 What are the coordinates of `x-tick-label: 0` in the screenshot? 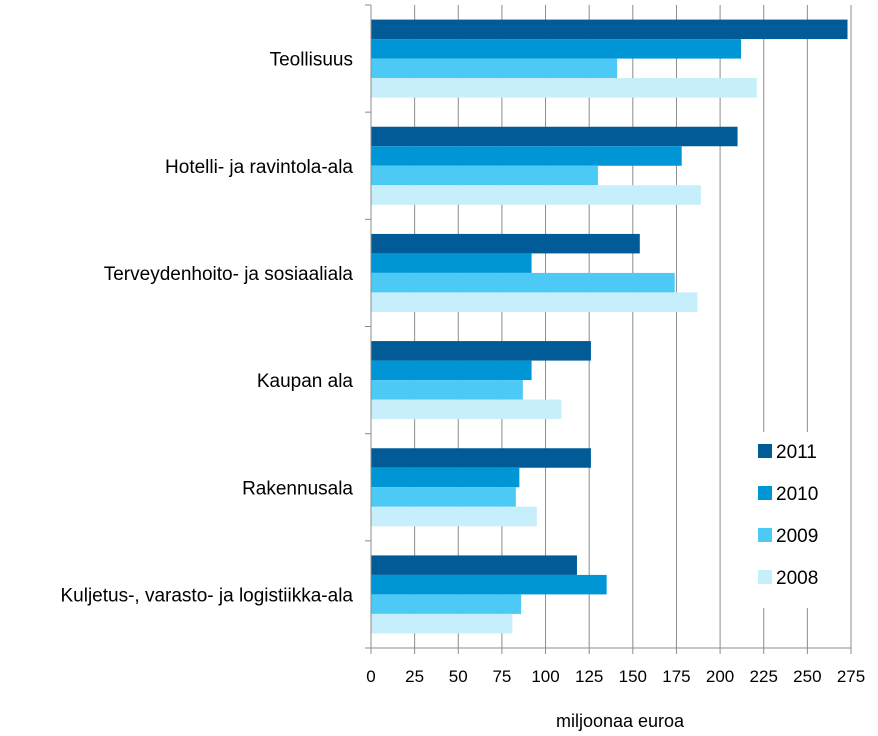 It's located at (370, 676).